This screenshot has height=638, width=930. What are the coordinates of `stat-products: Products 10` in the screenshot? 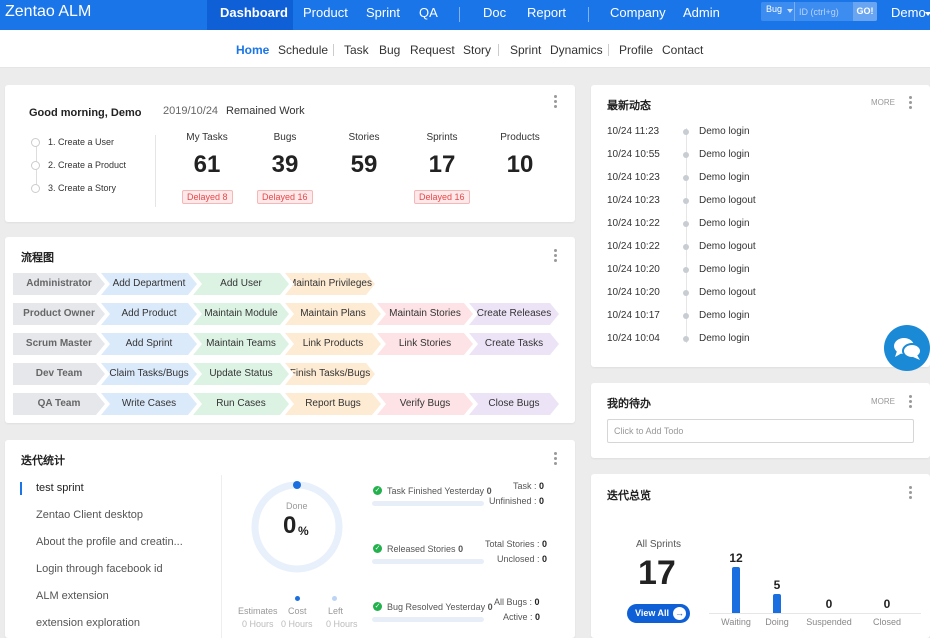 It's located at (520, 155).